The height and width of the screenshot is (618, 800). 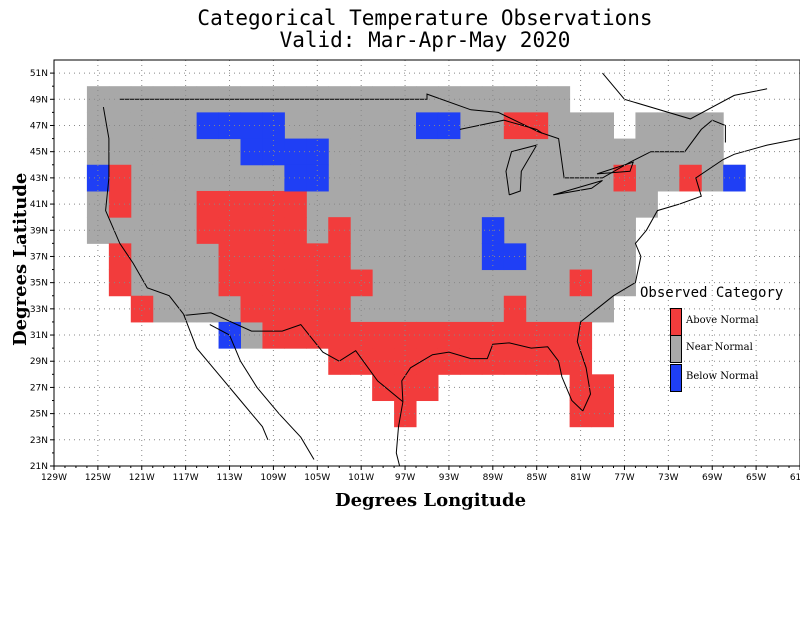 I want to click on y-tick-label: 41N, so click(x=39, y=205).